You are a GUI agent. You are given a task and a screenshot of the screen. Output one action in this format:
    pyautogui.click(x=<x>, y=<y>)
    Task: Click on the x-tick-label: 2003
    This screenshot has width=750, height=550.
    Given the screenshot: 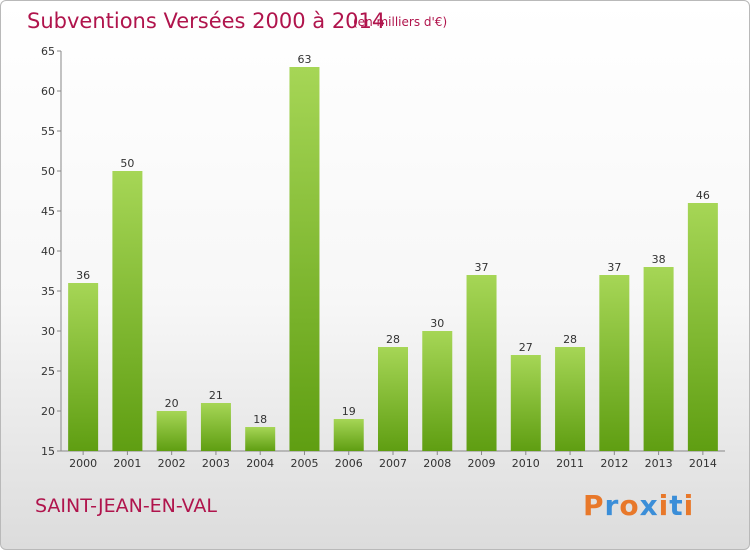 What is the action you would take?
    pyautogui.click(x=216, y=463)
    